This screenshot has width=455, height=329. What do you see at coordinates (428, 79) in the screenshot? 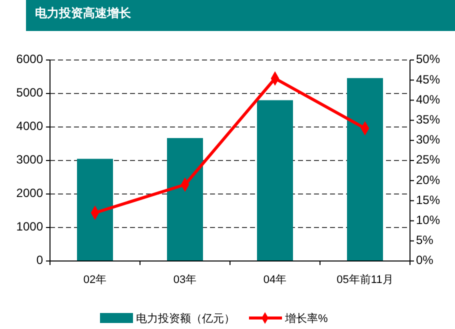
I see `y2-tick-label: 45%` at bounding box center [428, 79].